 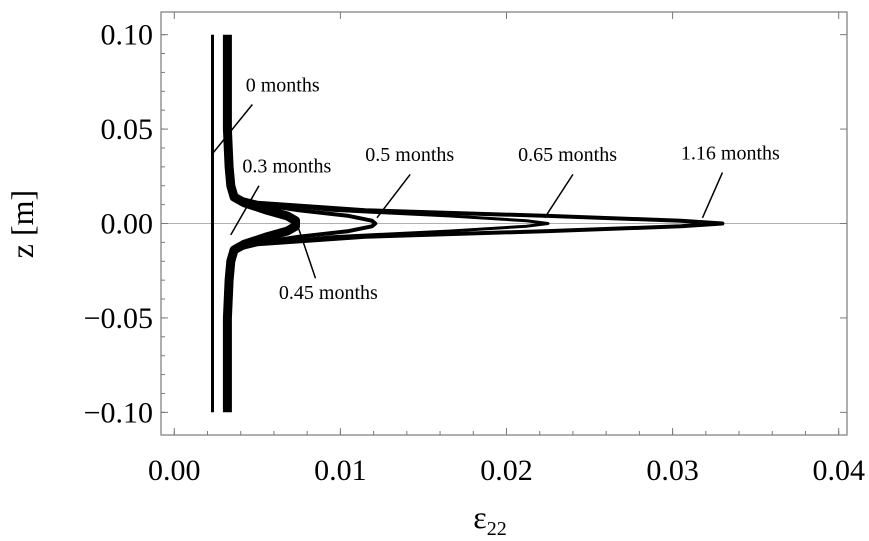 What do you see at coordinates (127, 224) in the screenshot?
I see `y-tick-label: 0.00` at bounding box center [127, 224].